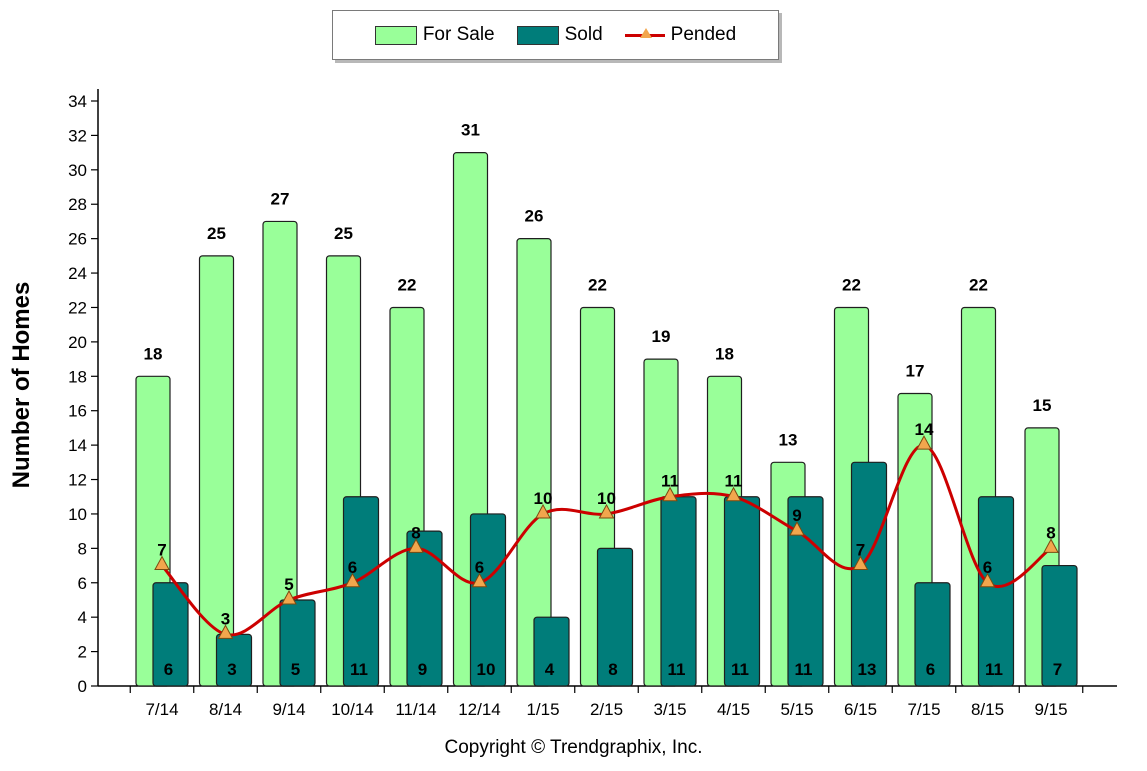  Describe the element at coordinates (537, 35) in the screenshot. I see `sold-swatch` at that location.